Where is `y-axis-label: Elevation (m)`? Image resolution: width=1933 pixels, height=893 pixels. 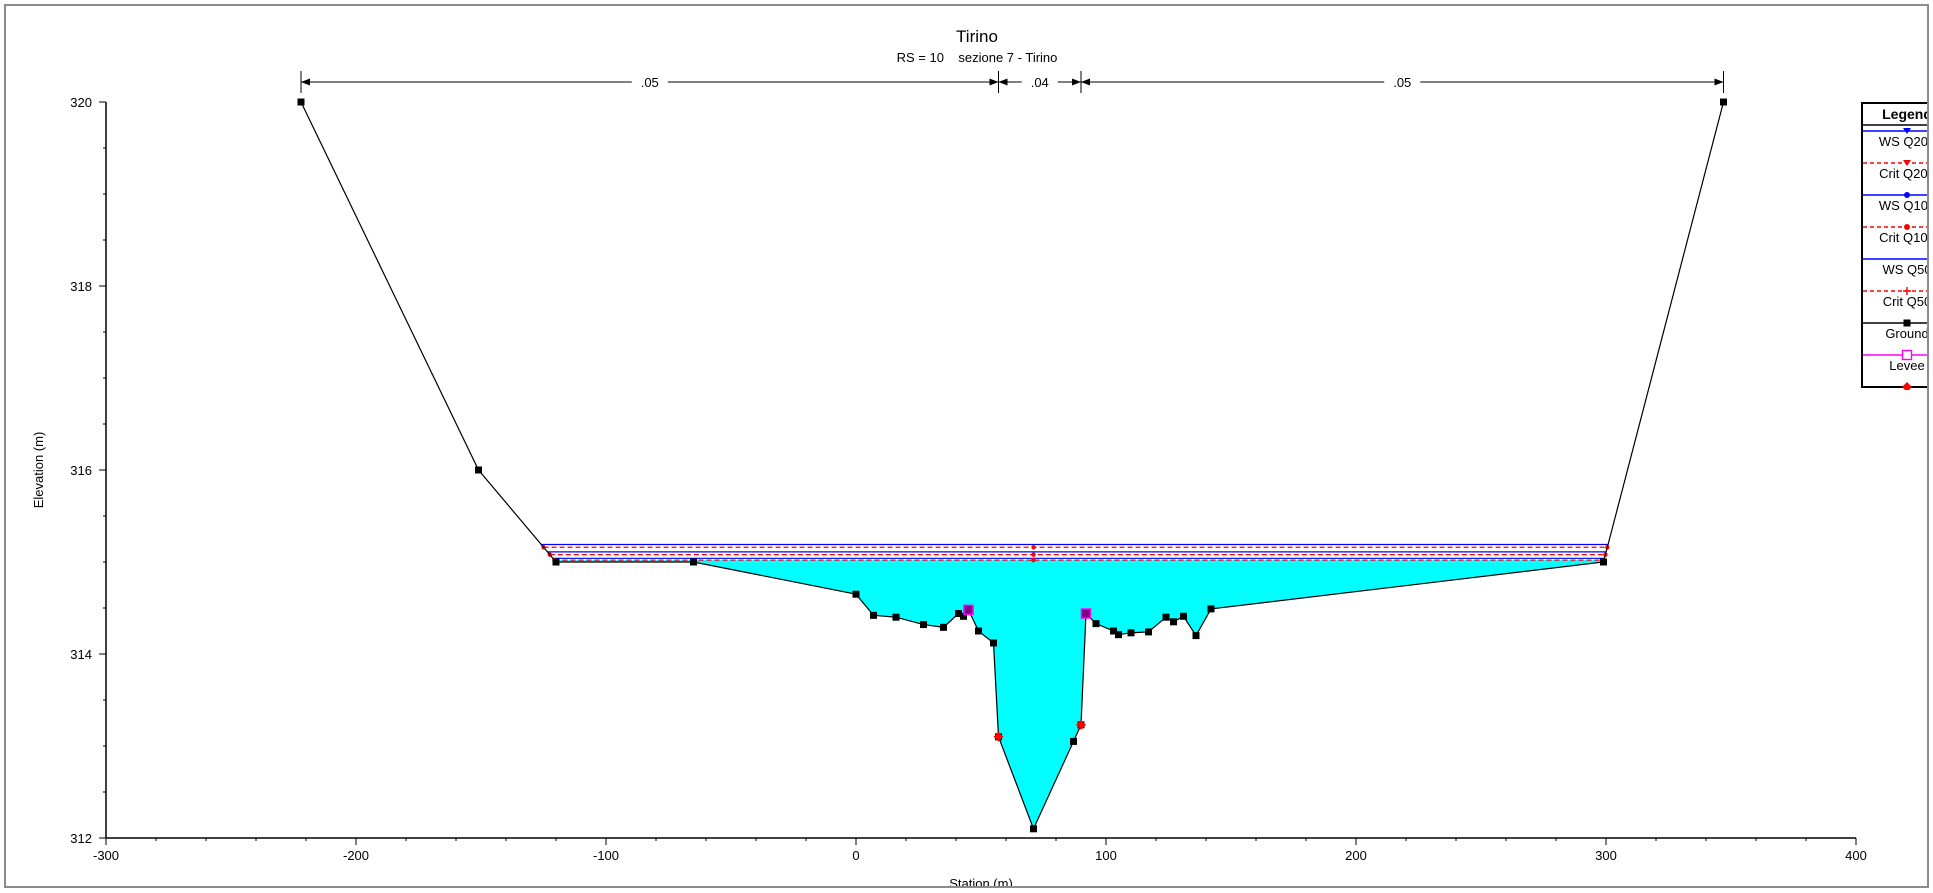 y-axis-label: Elevation (m) is located at coordinates (38, 470).